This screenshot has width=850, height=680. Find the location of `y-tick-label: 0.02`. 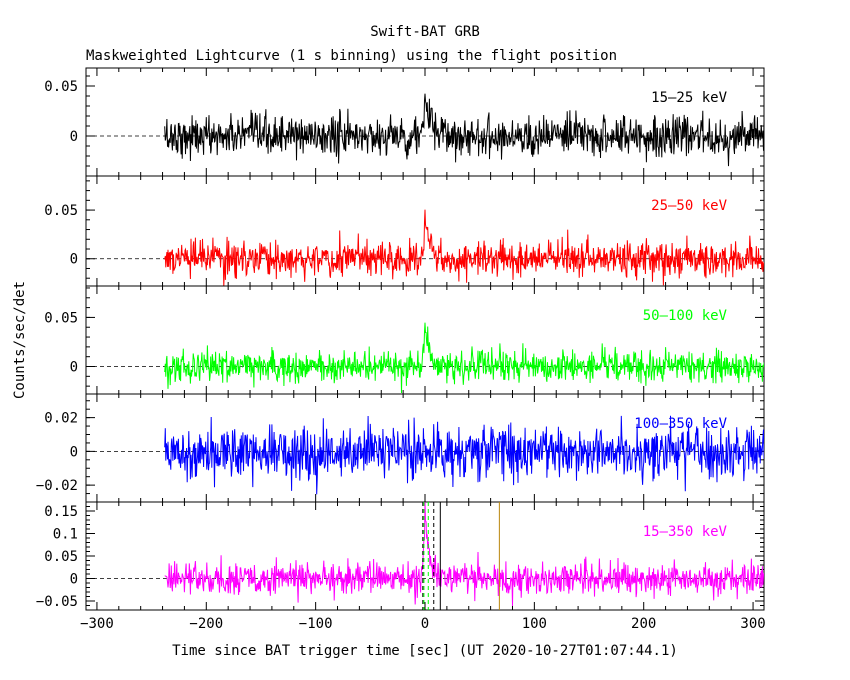

y-tick-label: 0.02 is located at coordinates (61, 419).